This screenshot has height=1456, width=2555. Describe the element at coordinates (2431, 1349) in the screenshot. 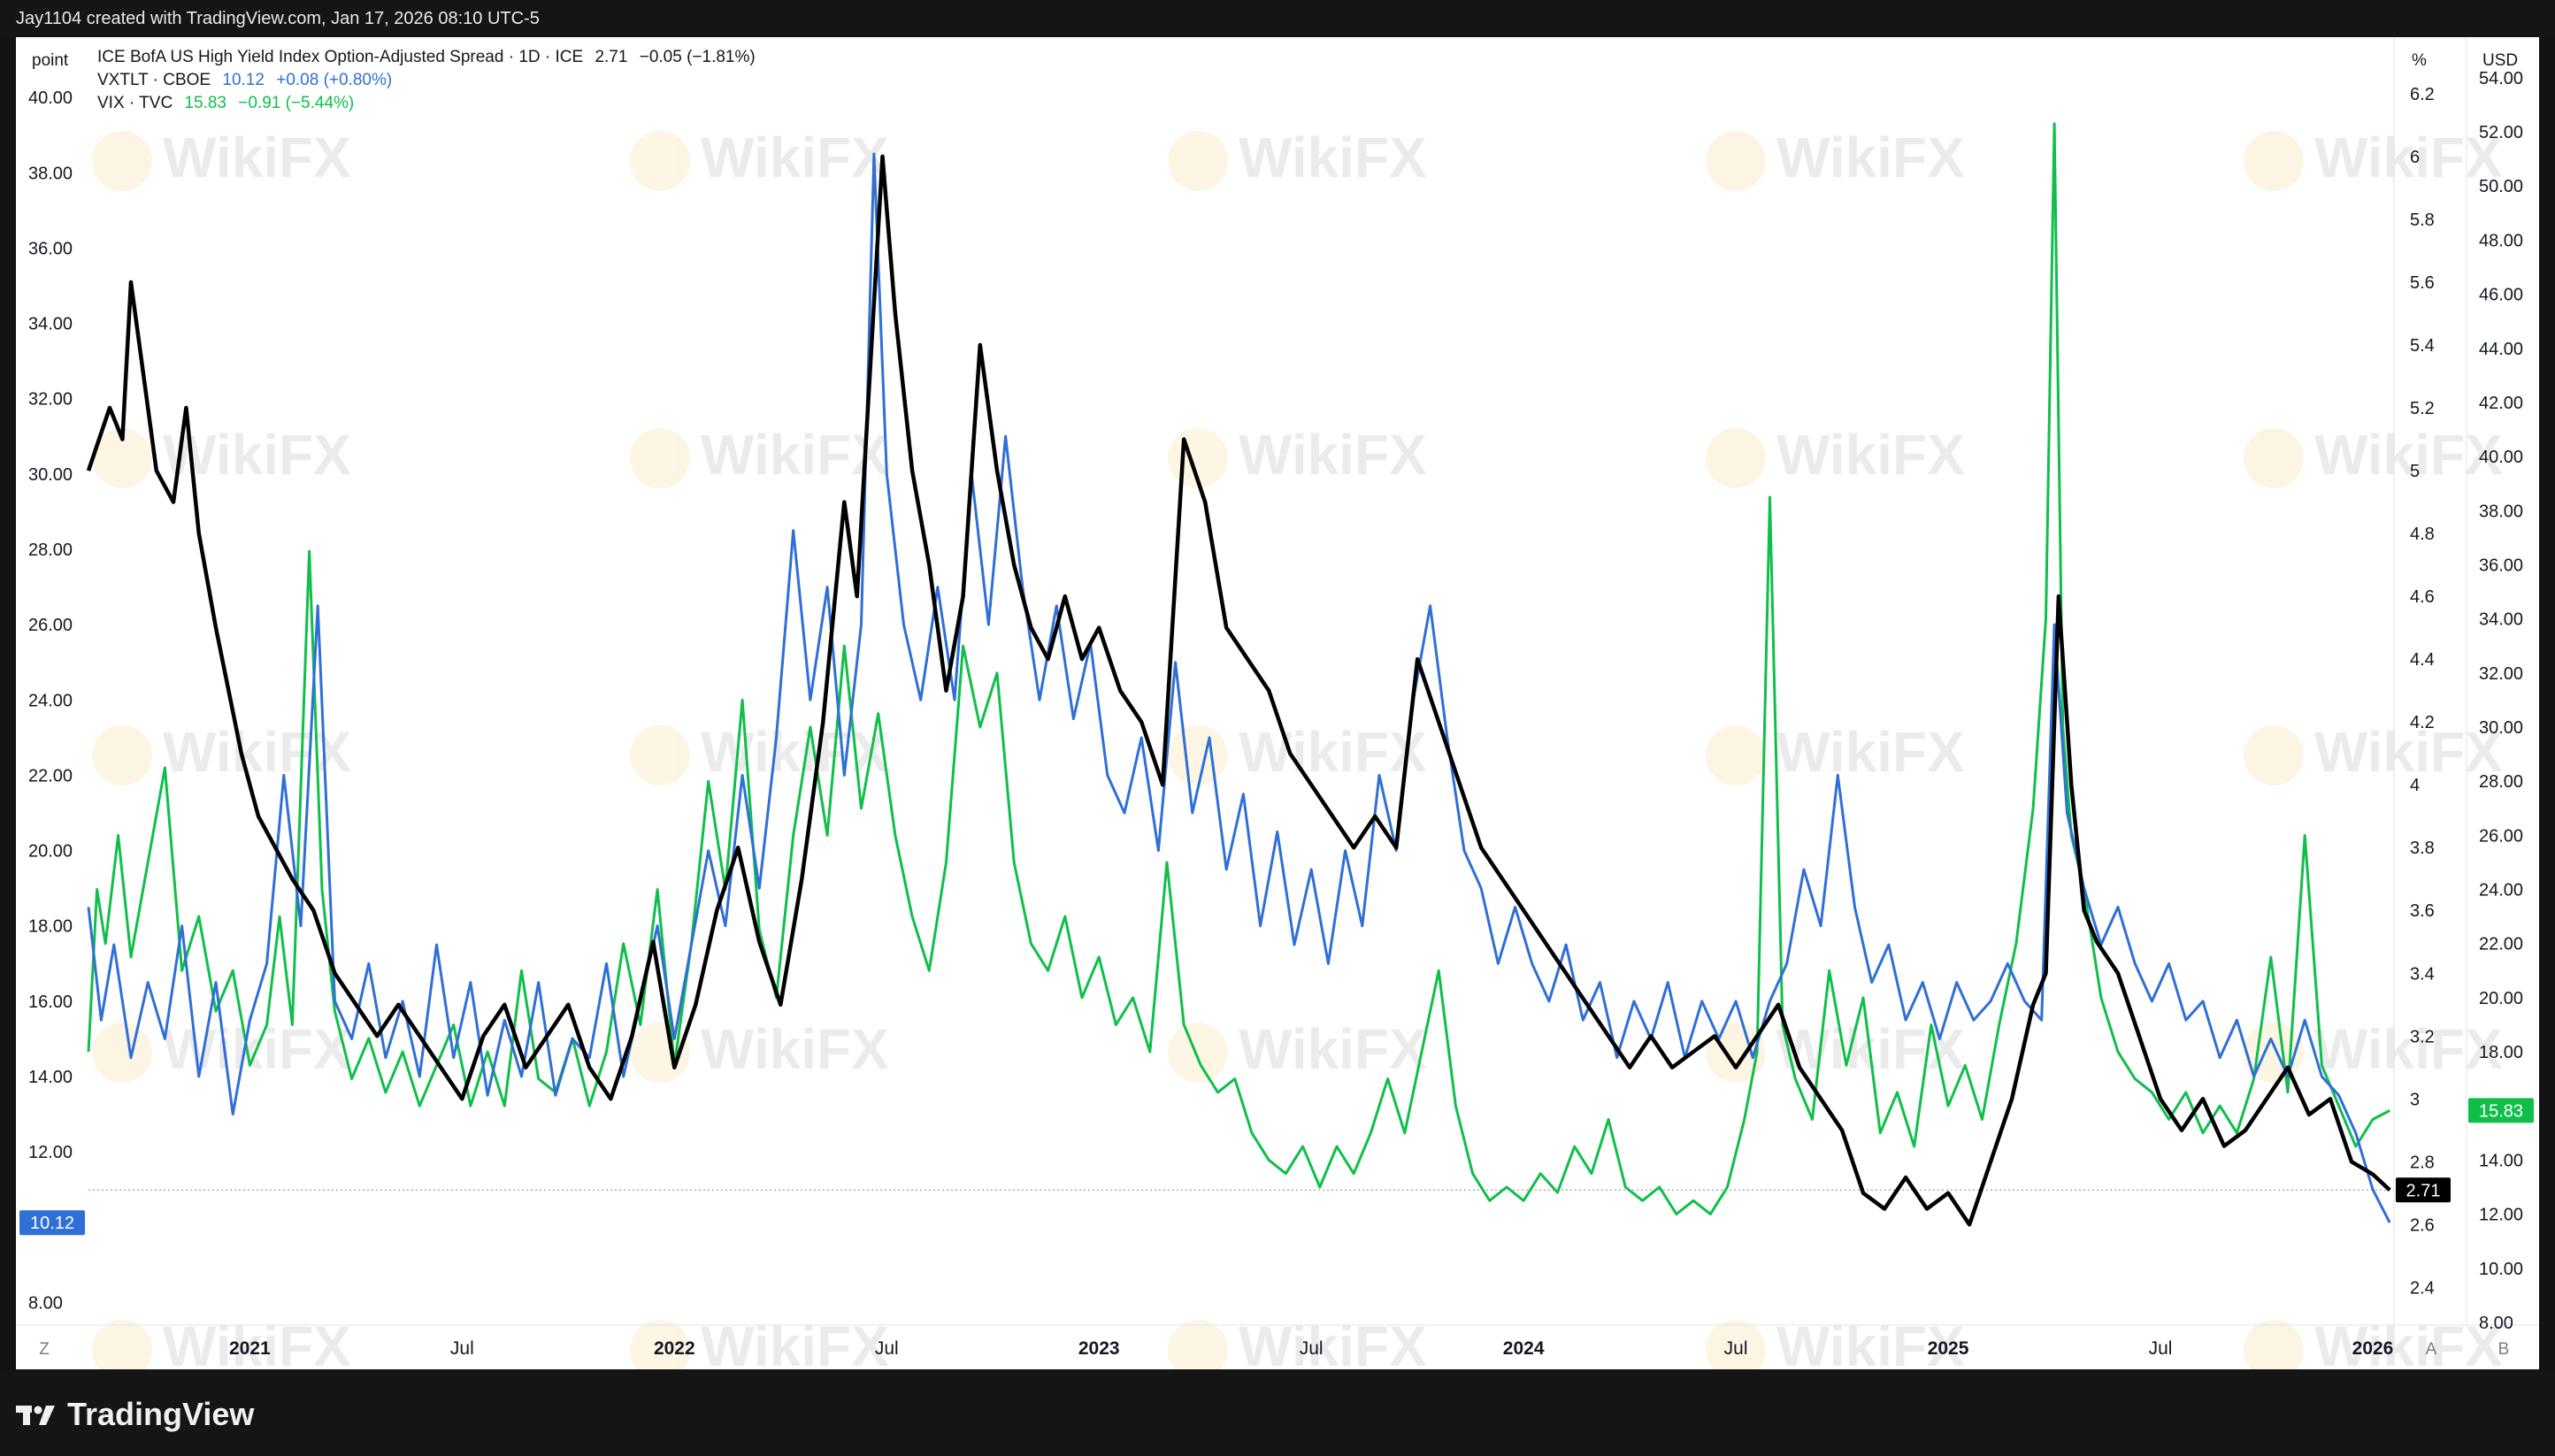

I see `auto-scale-button: A` at that location.